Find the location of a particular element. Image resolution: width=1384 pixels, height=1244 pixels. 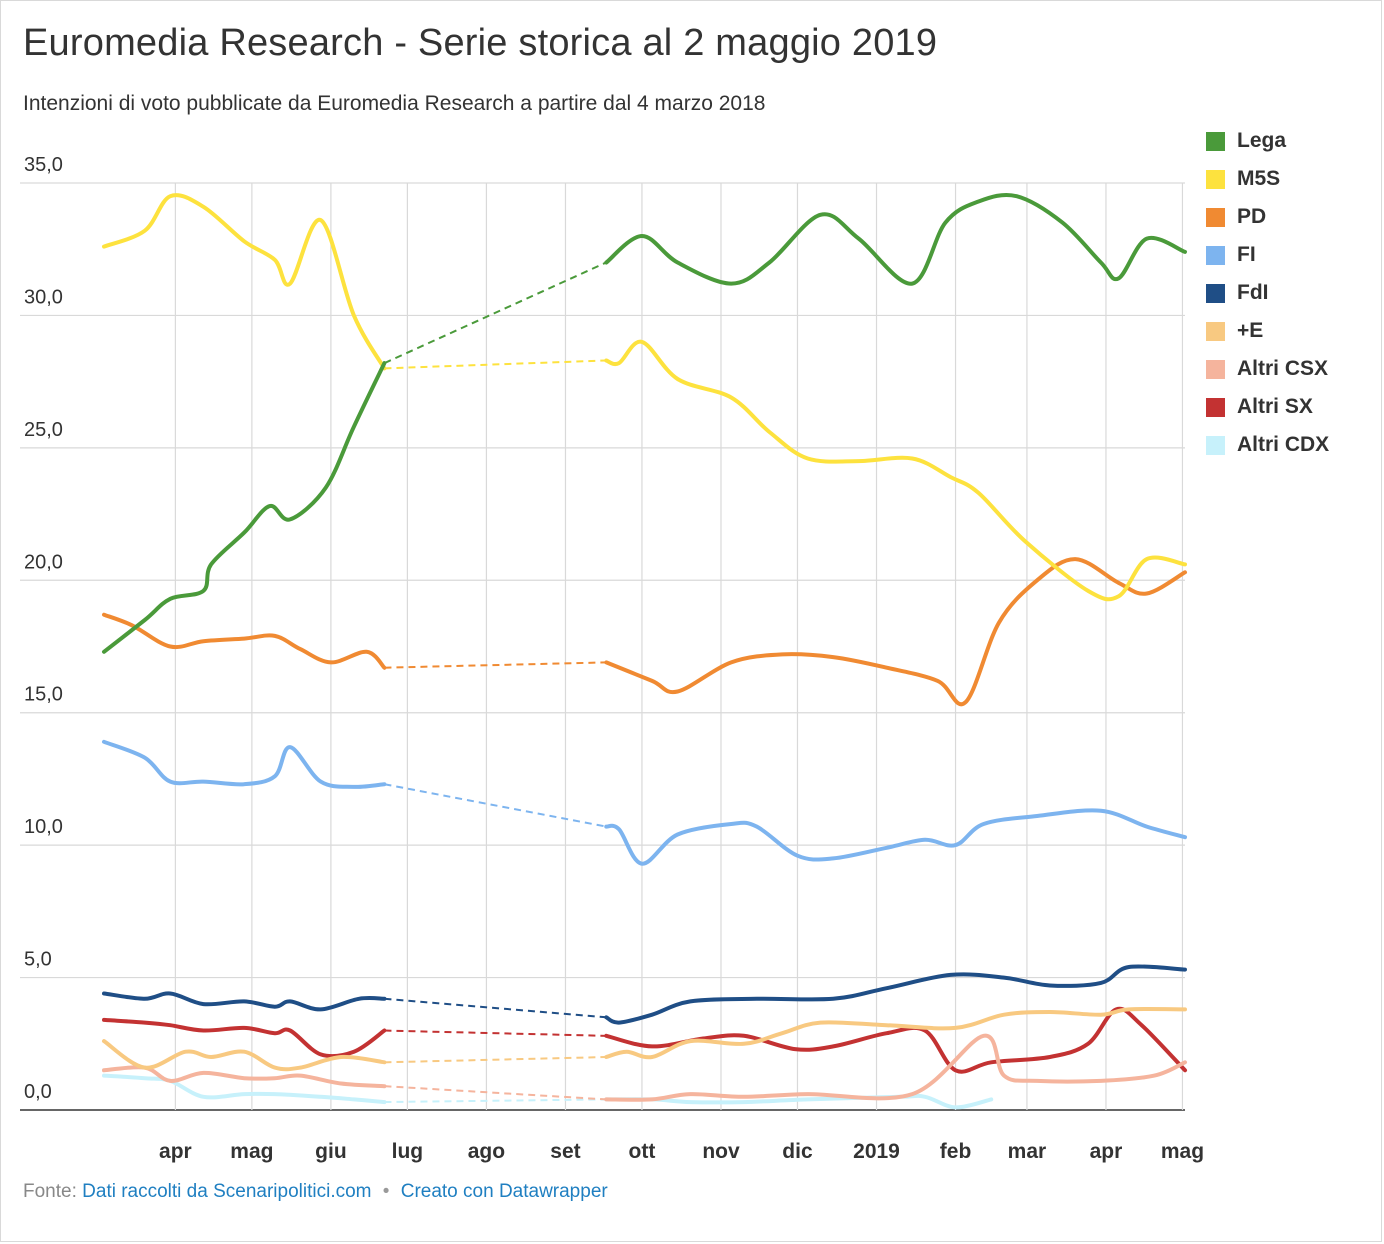

series-altri-cdx is located at coordinates (548, 1091).